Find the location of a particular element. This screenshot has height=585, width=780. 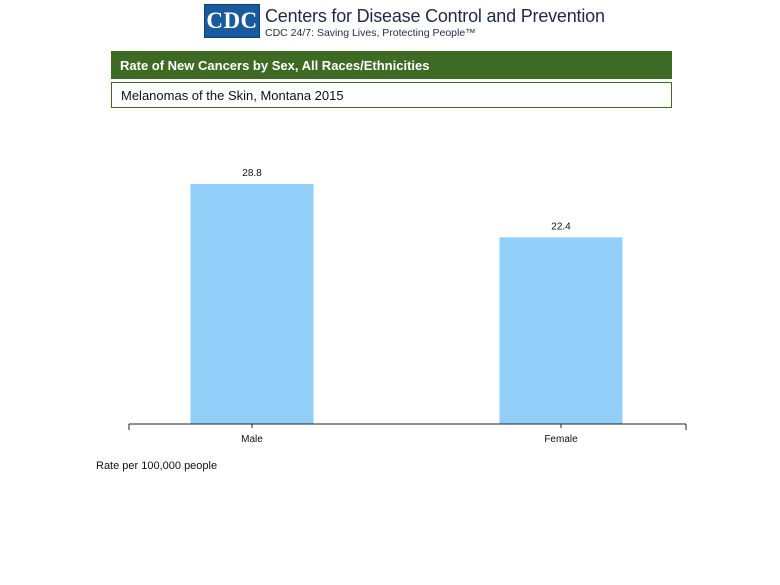

bar-female is located at coordinates (561, 330).